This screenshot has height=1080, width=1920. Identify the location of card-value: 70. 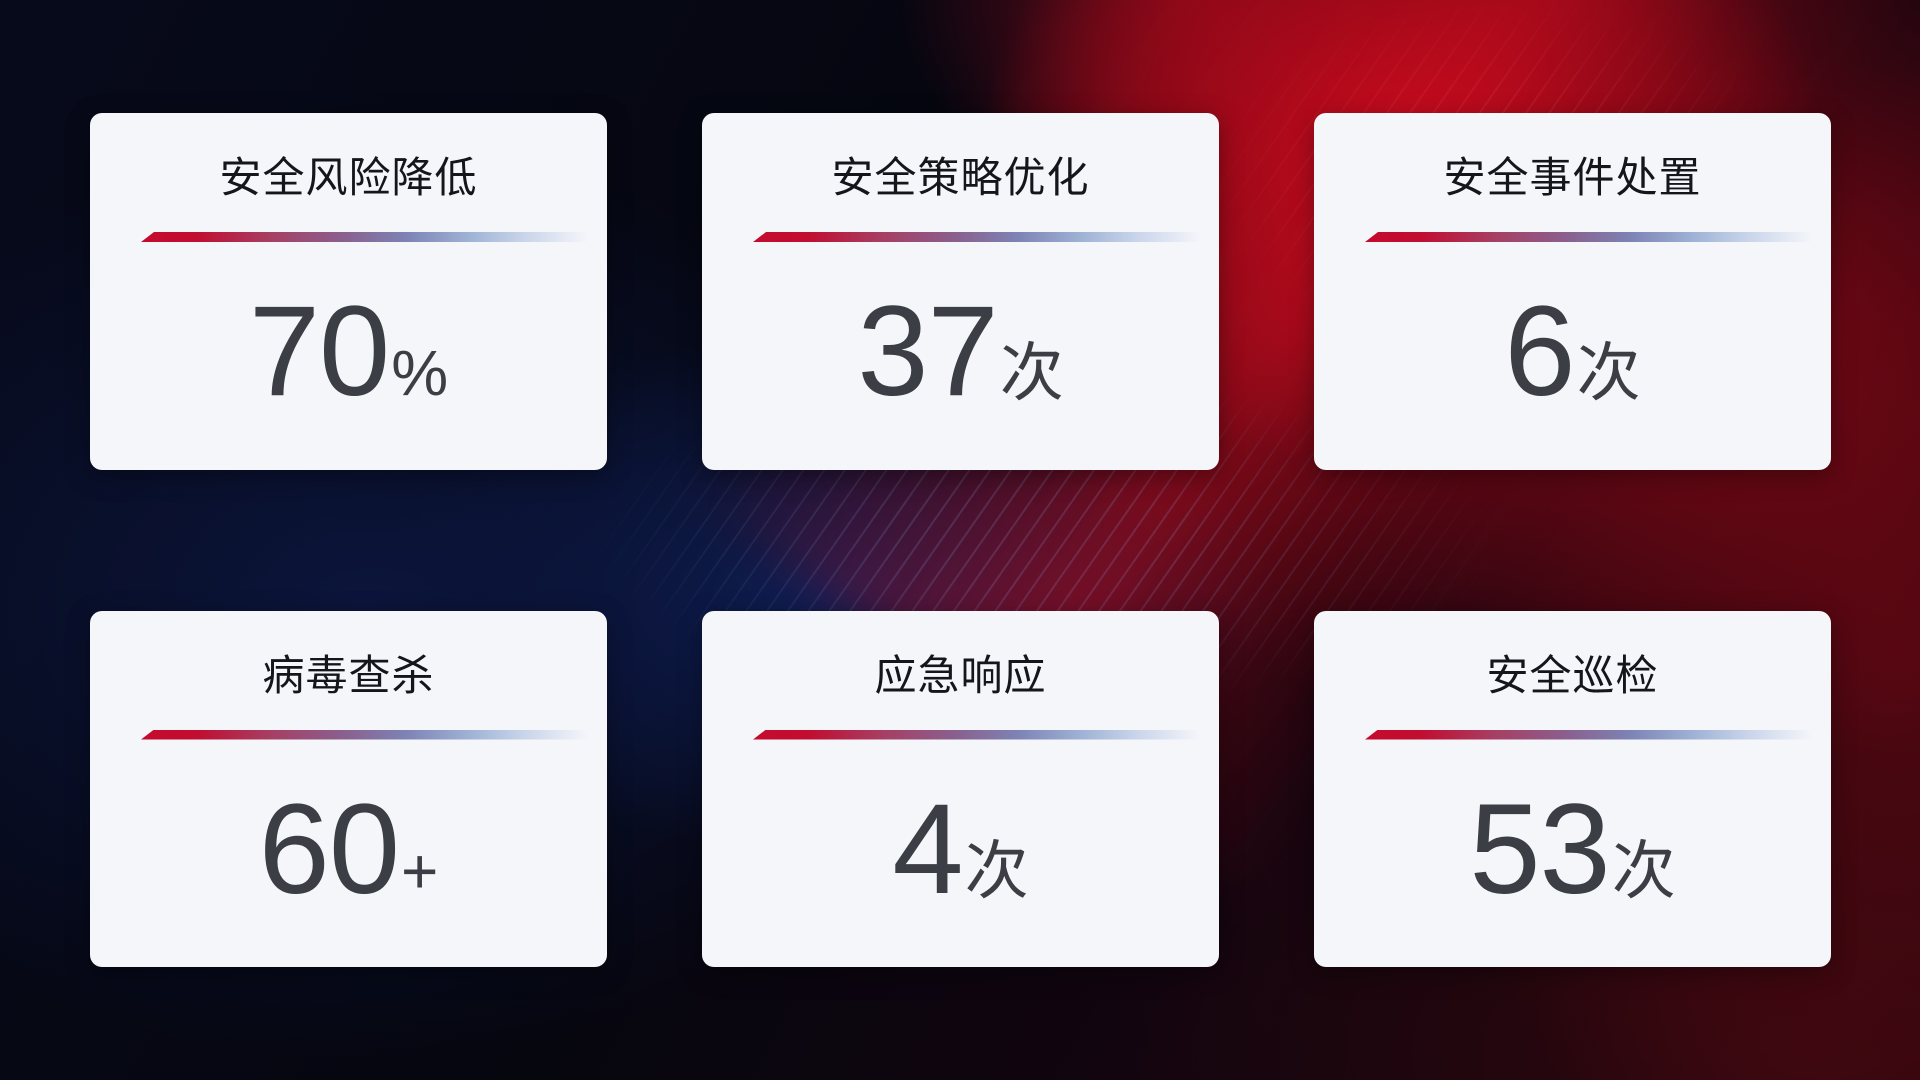
(319, 351).